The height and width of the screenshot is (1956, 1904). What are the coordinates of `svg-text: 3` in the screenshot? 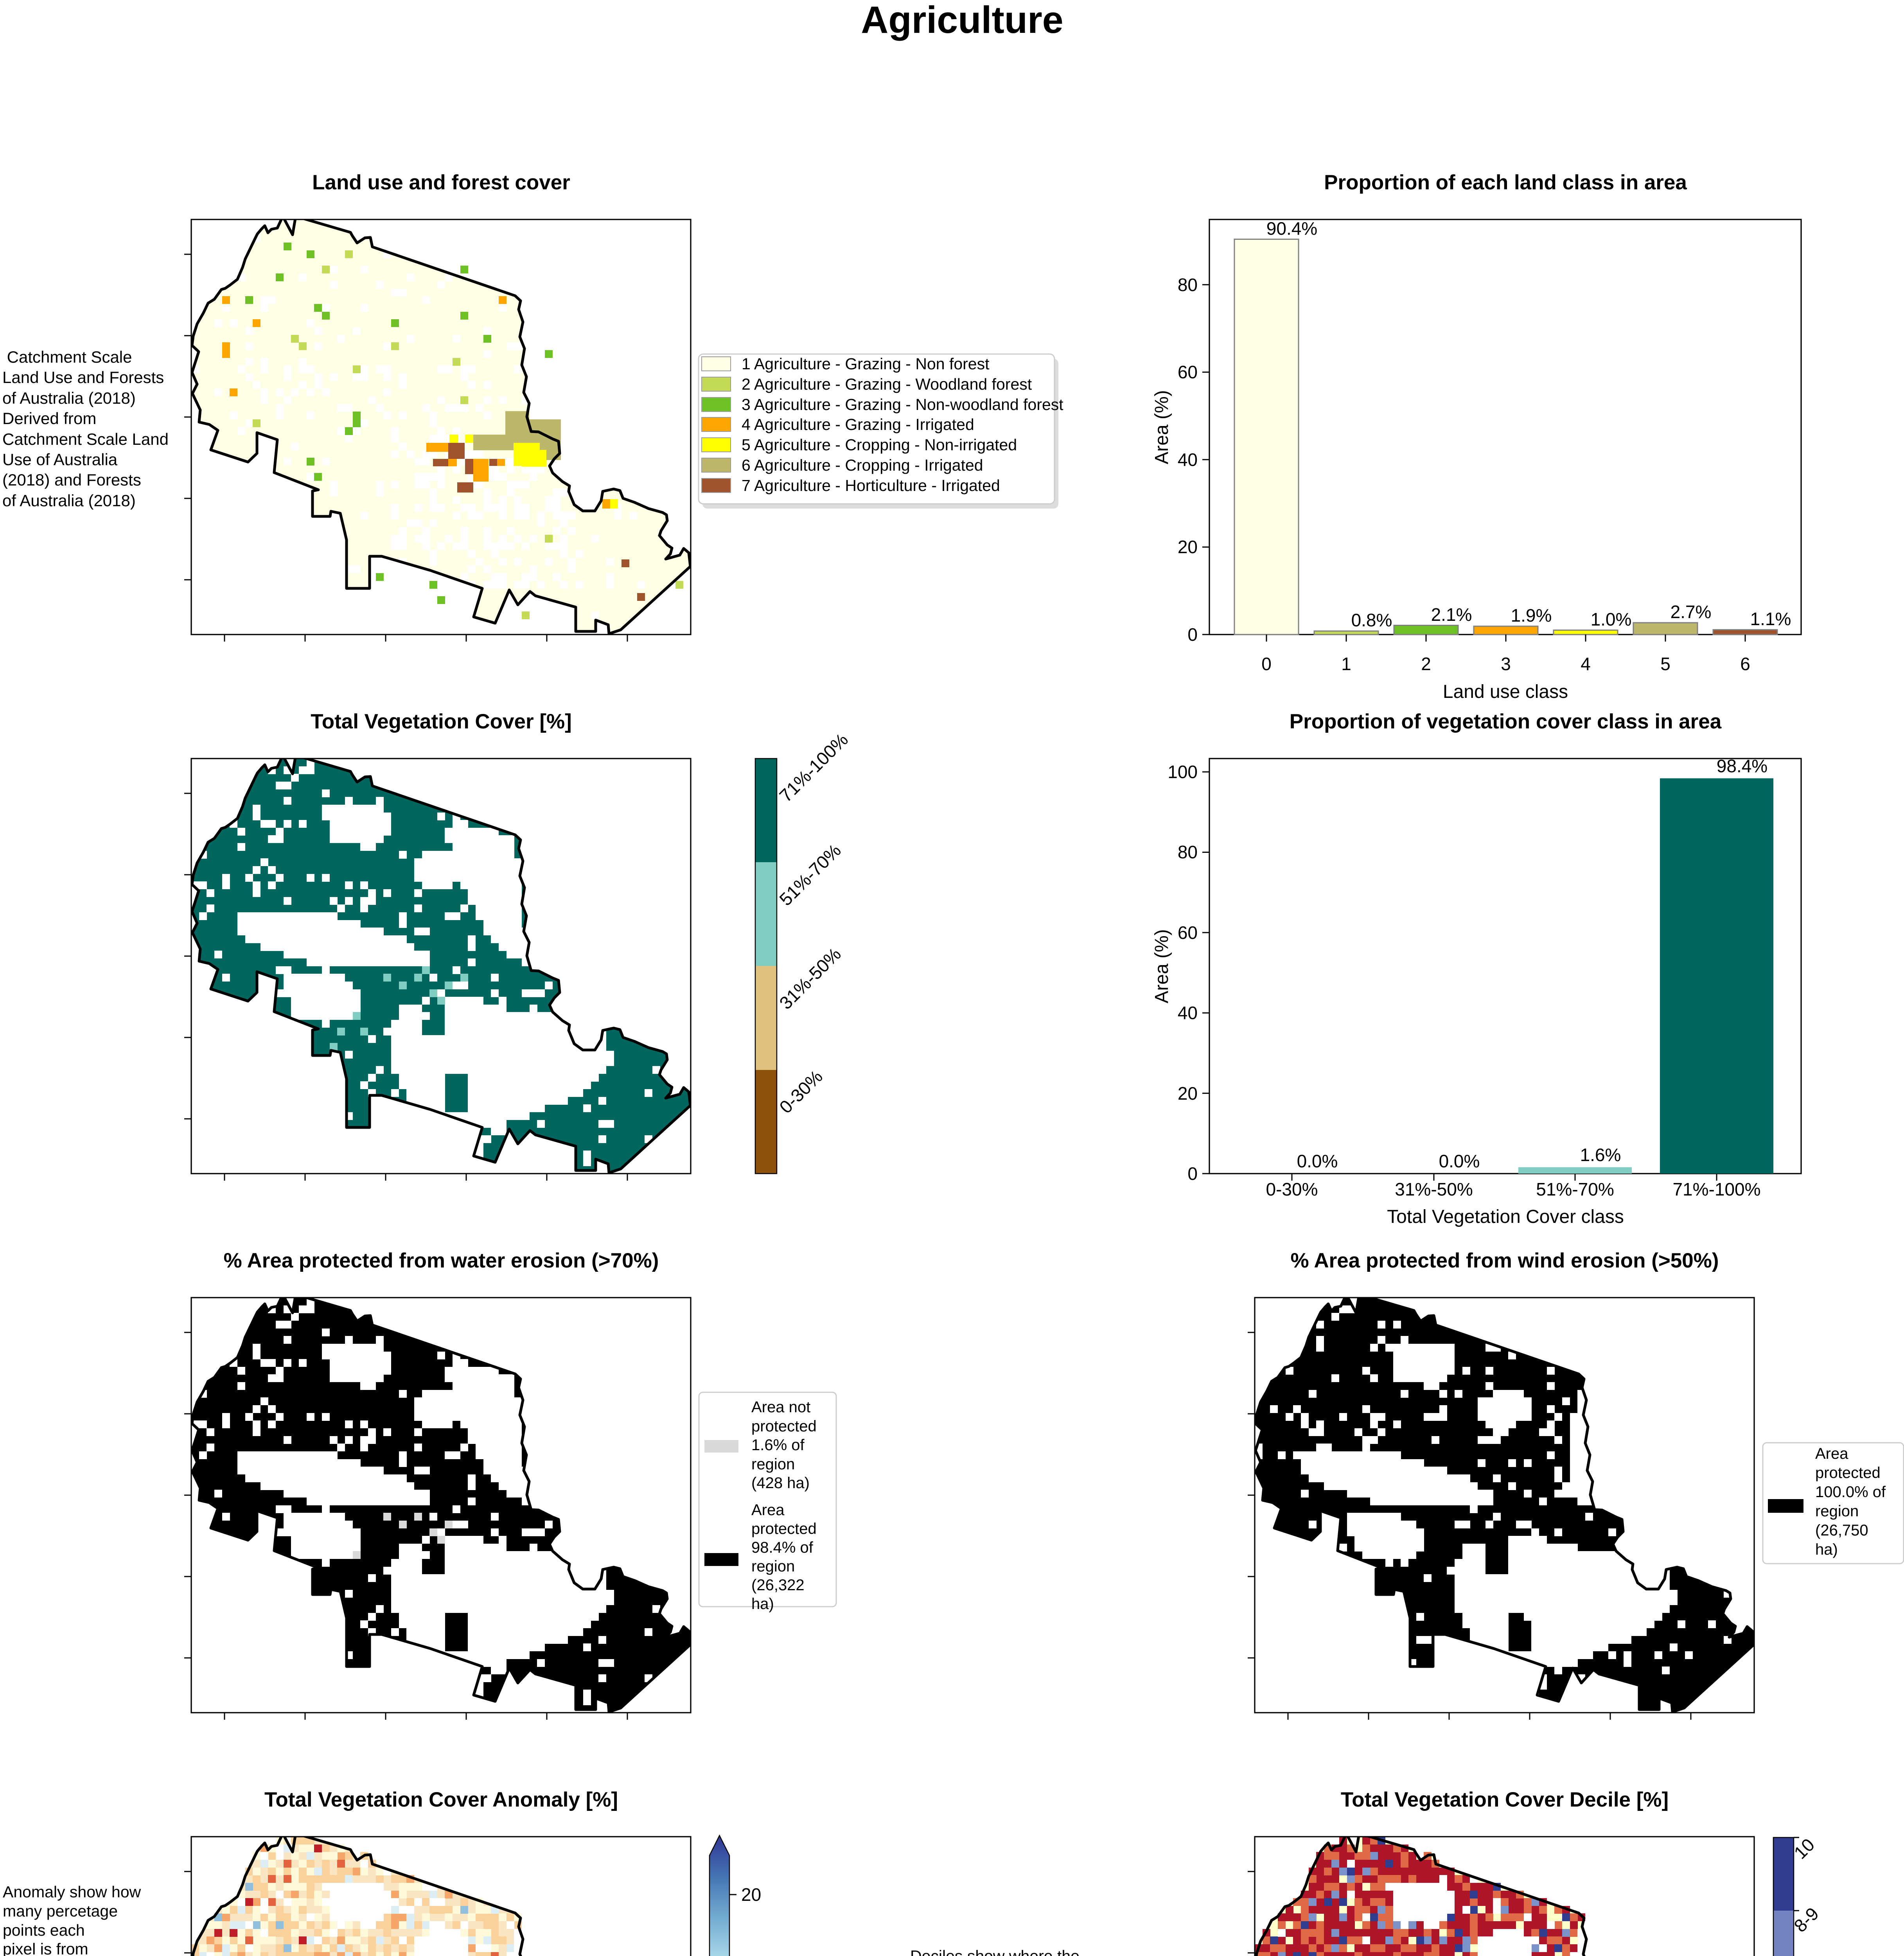 It's located at (1506, 664).